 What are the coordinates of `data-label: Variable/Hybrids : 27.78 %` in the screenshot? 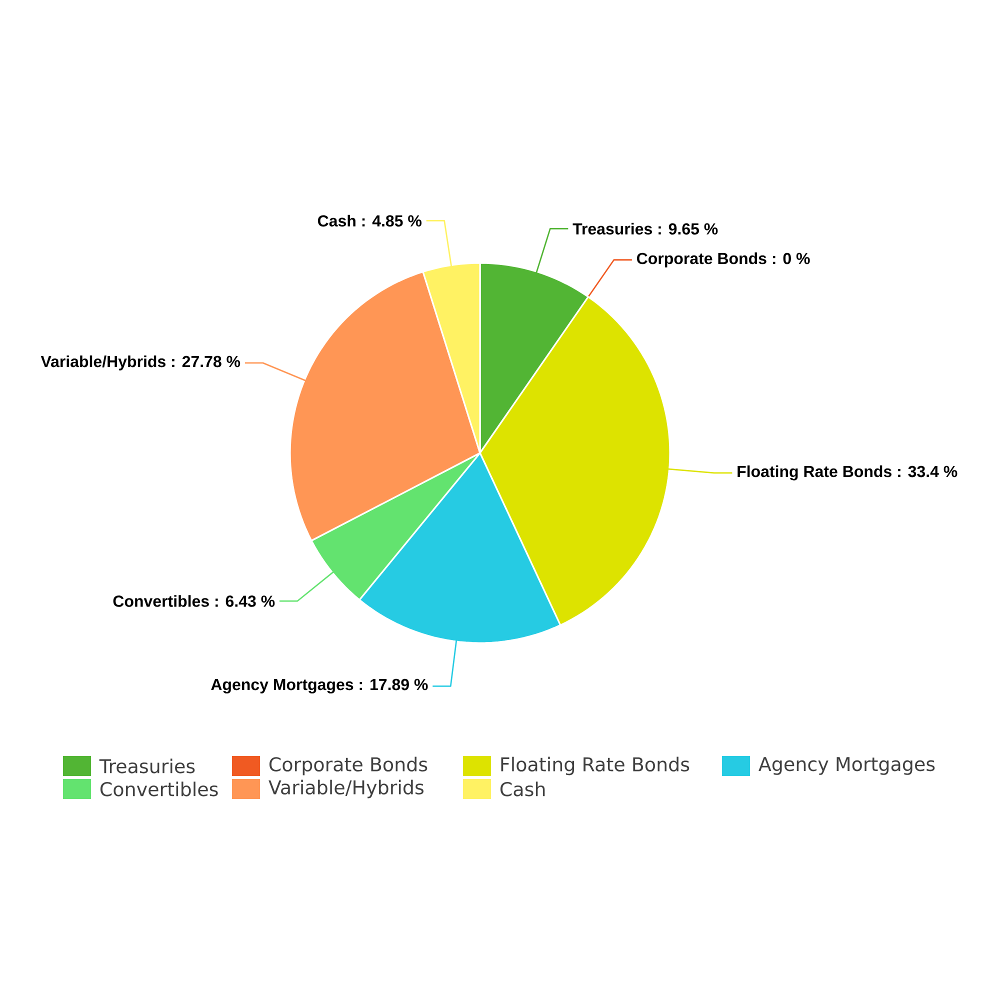 It's located at (140, 362).